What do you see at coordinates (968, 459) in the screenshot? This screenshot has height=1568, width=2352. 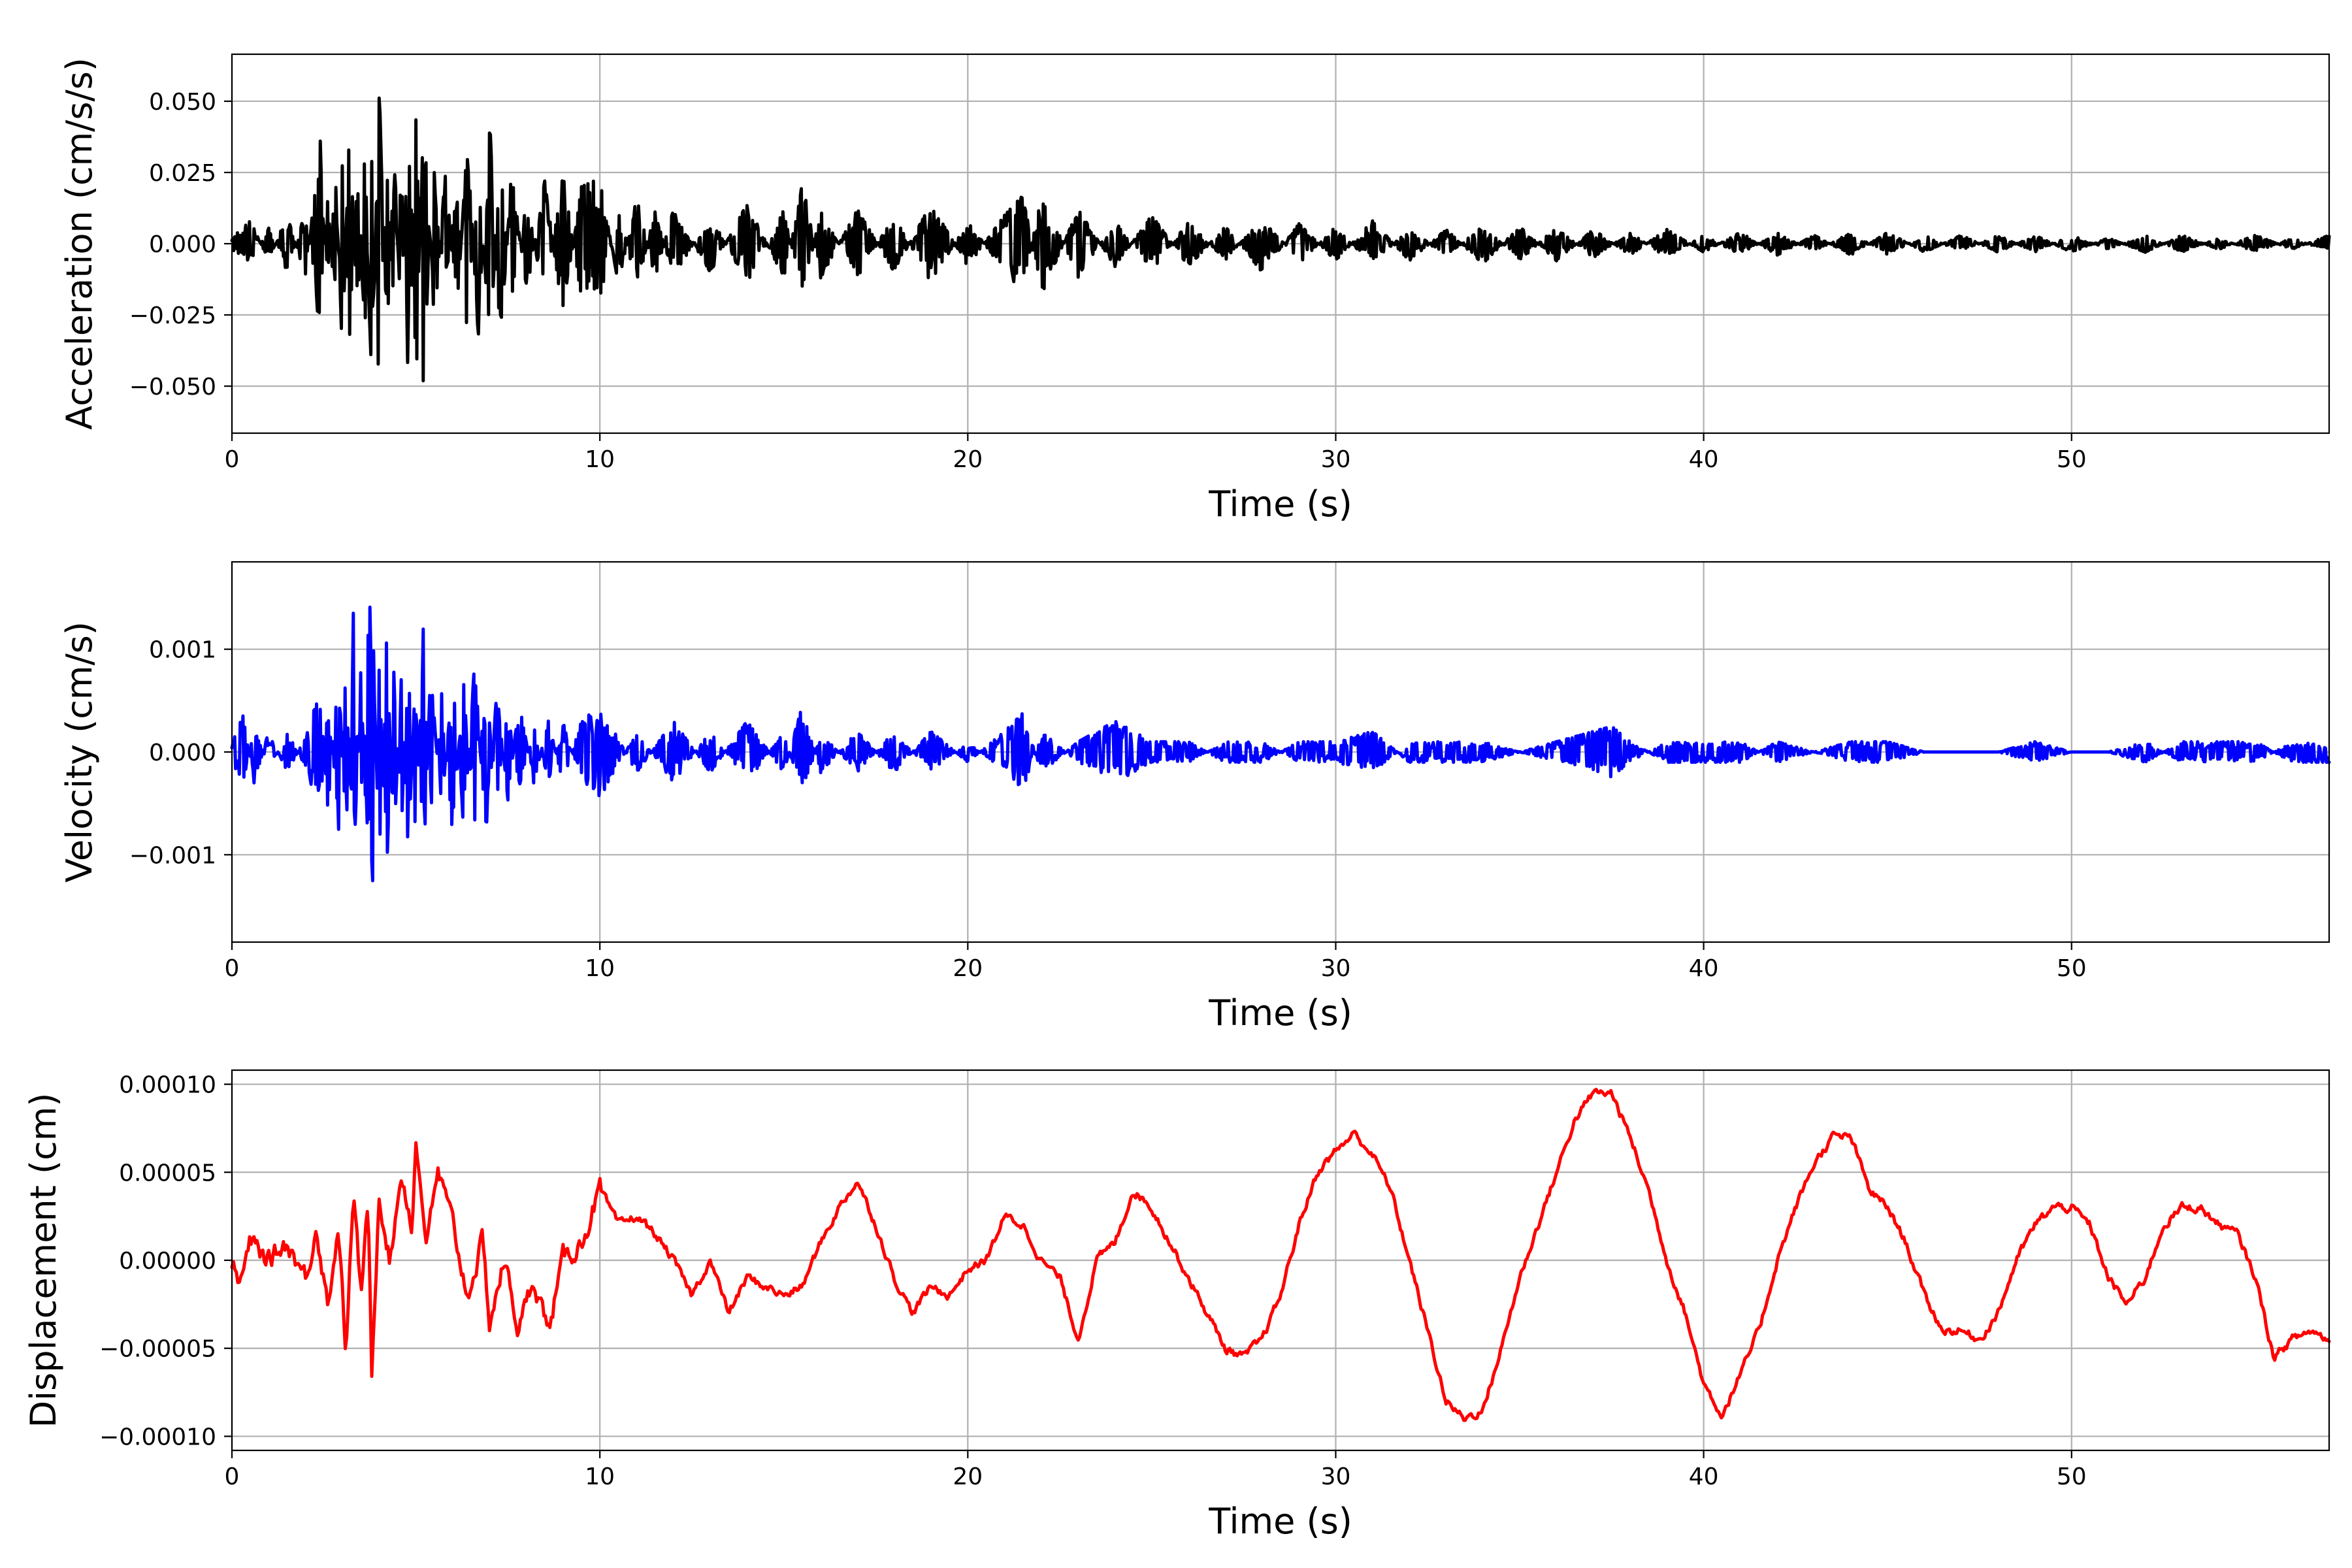 I see `acceleration-x-tick-label: 20` at bounding box center [968, 459].